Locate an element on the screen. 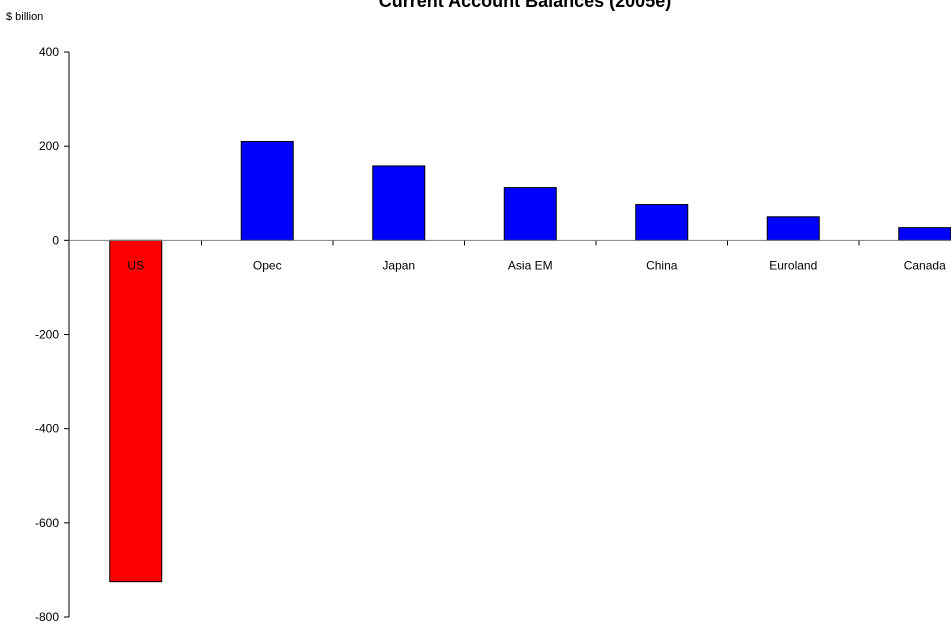  category-label-canada: Canada is located at coordinates (925, 265).